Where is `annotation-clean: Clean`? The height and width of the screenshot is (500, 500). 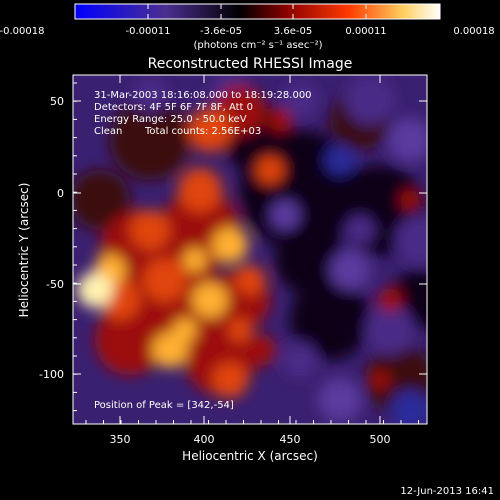
annotation-clean: Clean is located at coordinates (108, 131).